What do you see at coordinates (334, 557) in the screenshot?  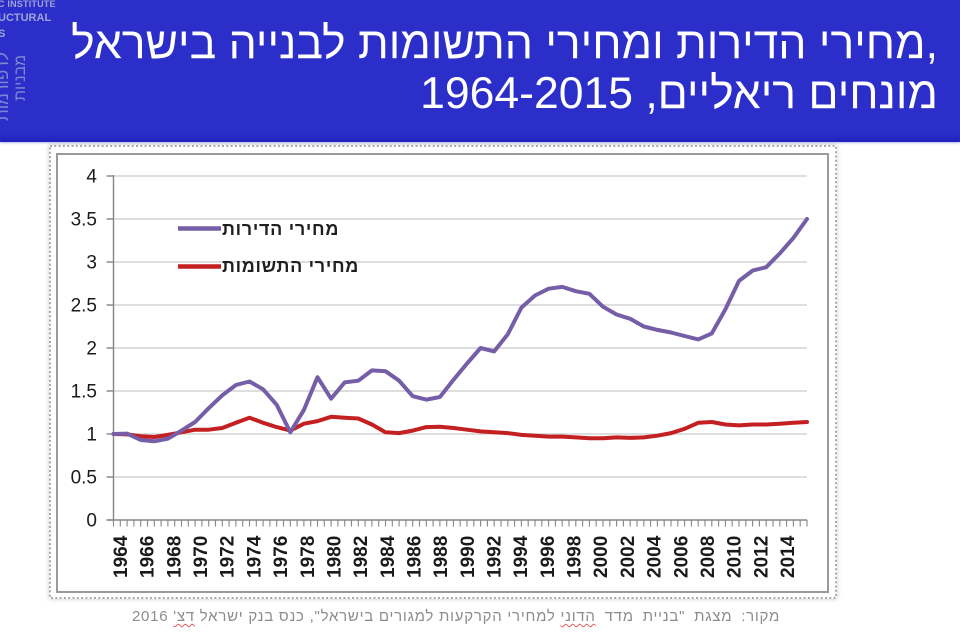 I see `svg-text: 1980` at bounding box center [334, 557].